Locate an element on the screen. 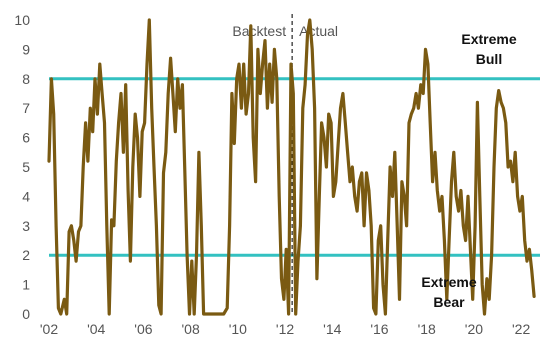 The width and height of the screenshot is (543, 338). x-tick-label: '08 is located at coordinates (191, 329).